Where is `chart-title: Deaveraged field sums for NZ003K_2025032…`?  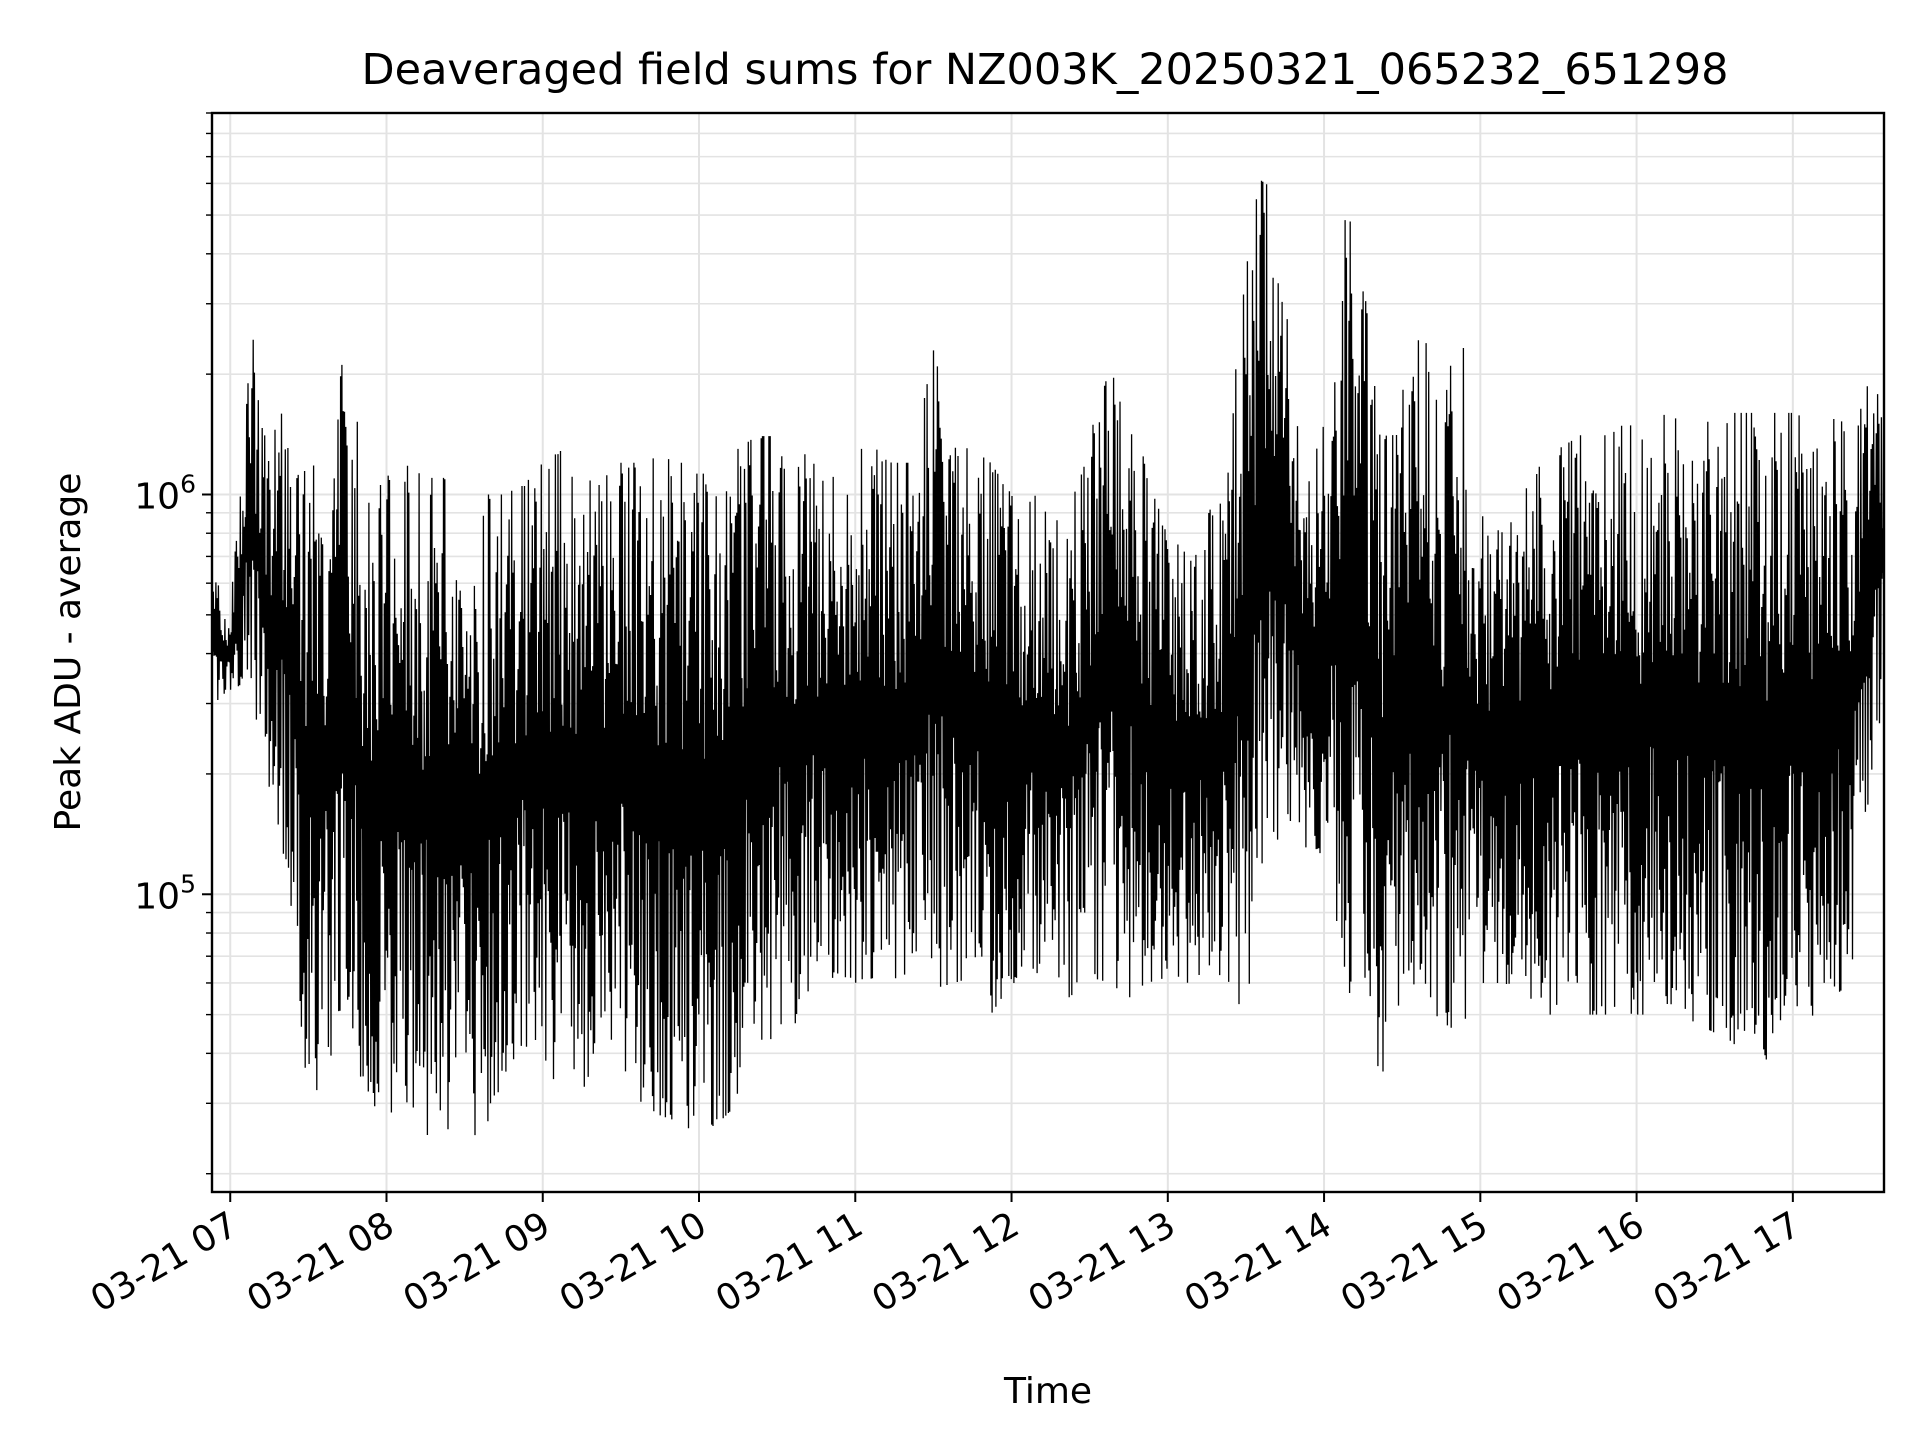 chart-title: Deaveraged field sums for NZ003K_2025032… is located at coordinates (1045, 70).